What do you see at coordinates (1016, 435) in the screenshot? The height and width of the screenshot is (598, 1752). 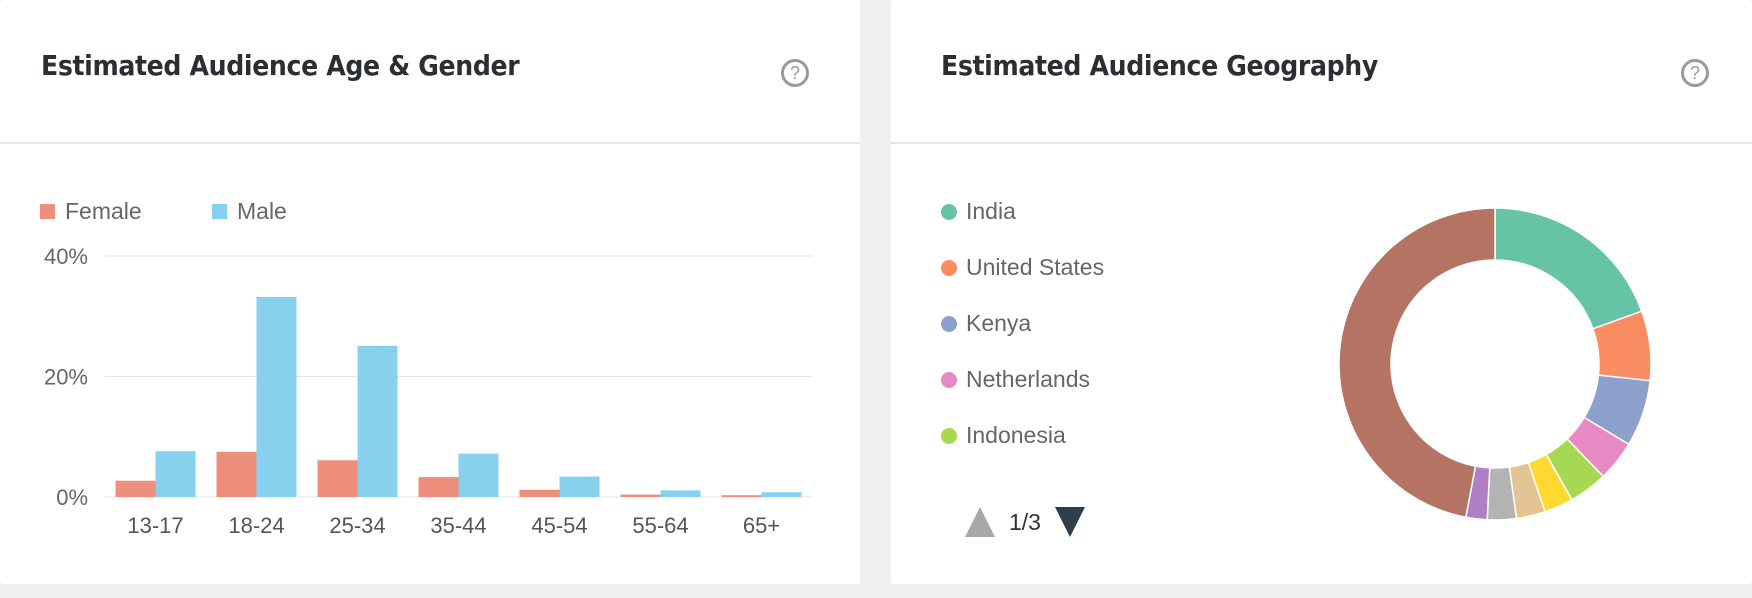 I see `legend-label: Indonesia` at bounding box center [1016, 435].